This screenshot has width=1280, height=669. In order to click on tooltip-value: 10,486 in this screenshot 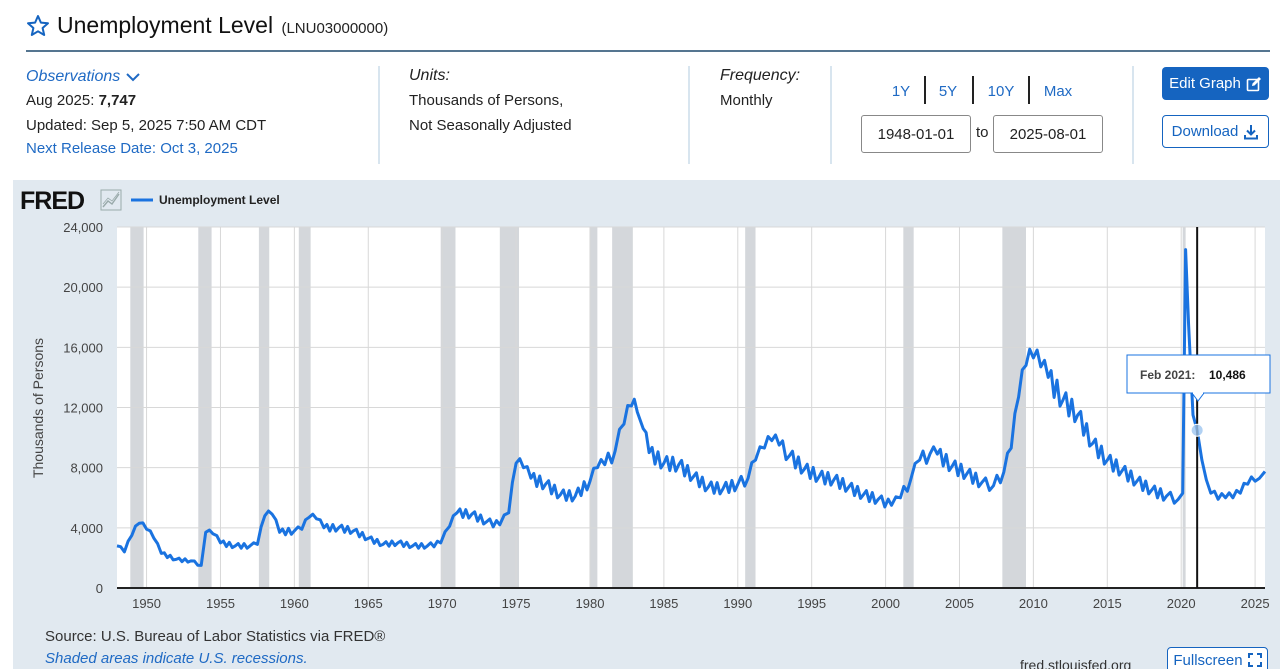, I will do `click(1227, 375)`.